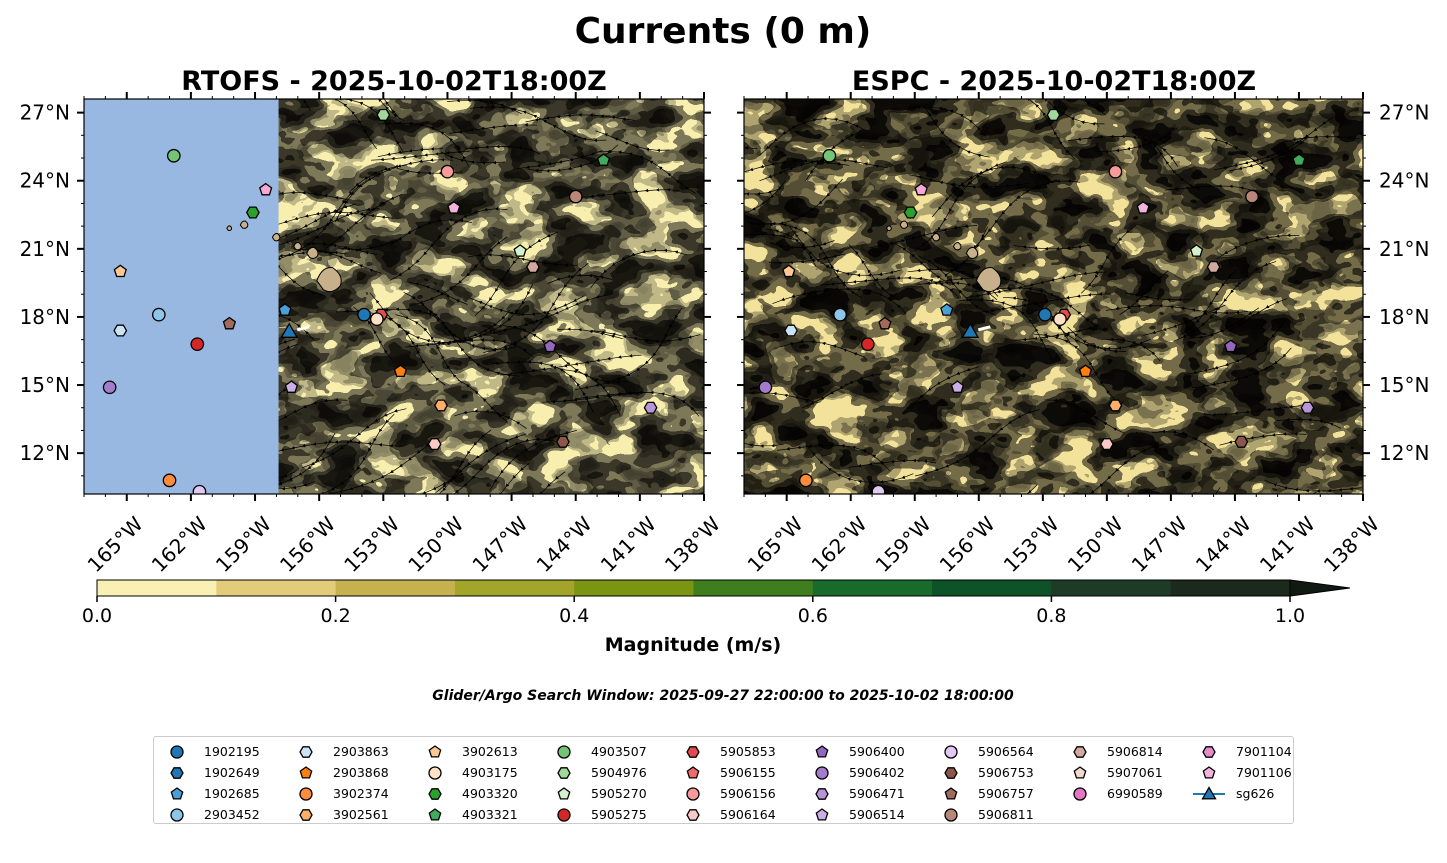 The height and width of the screenshot is (863, 1447). I want to click on legend-item: 1902685, so click(210, 793).